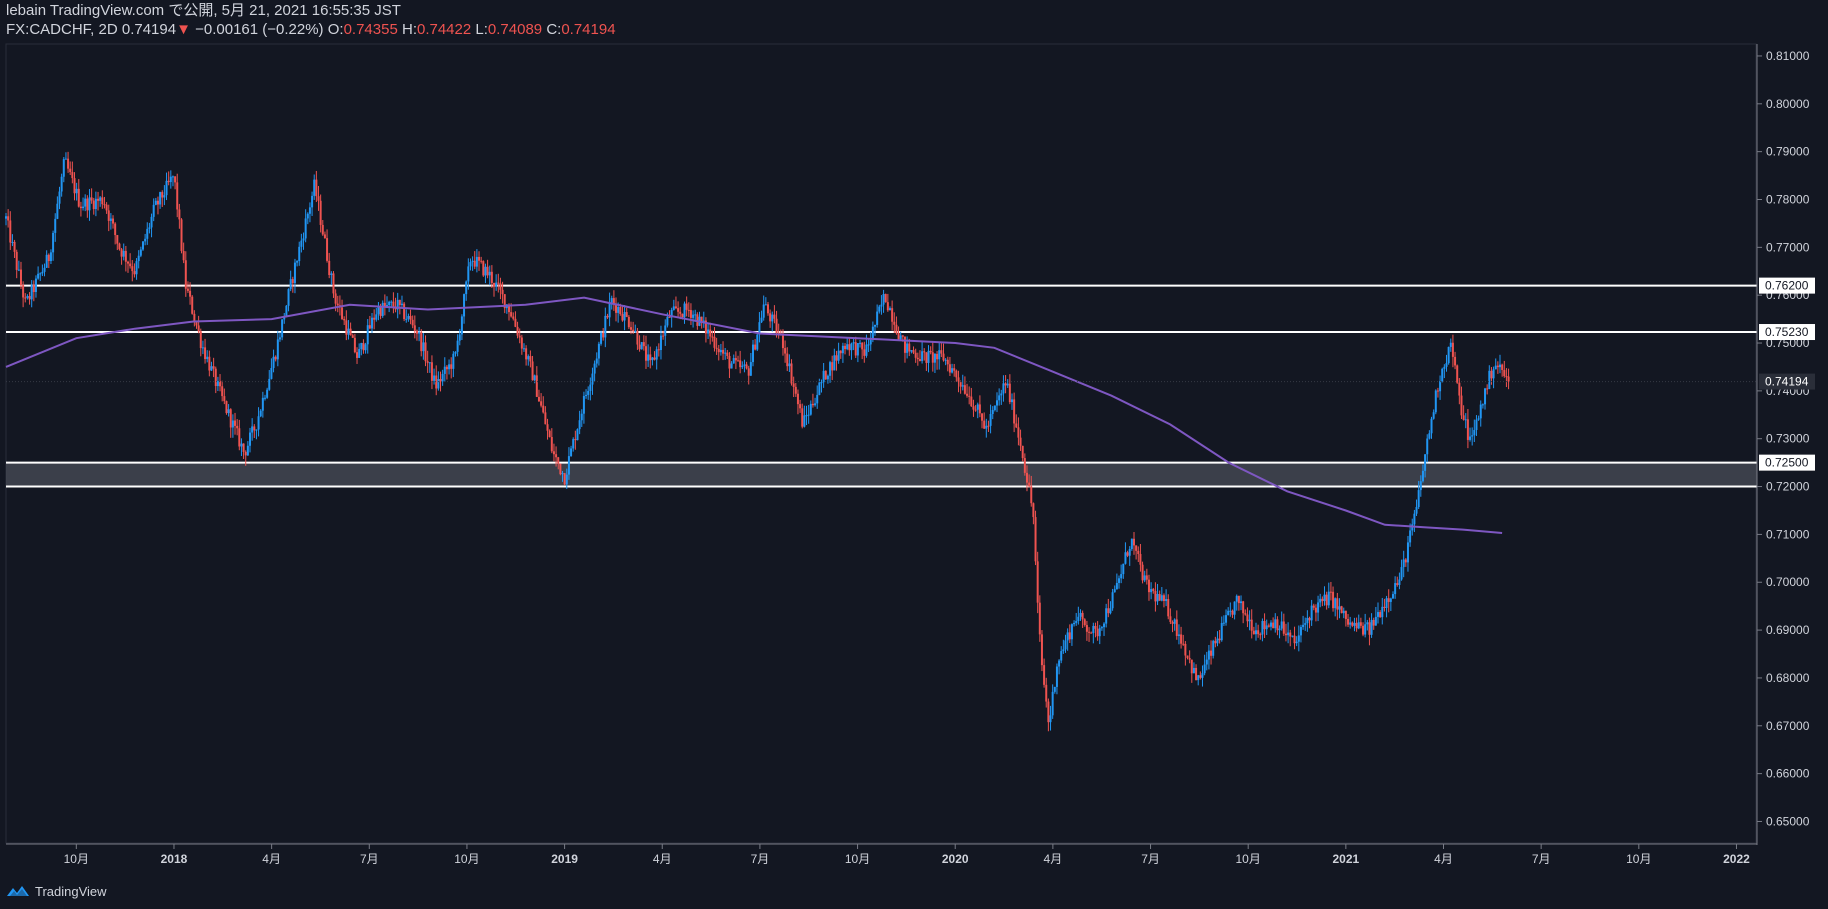 This screenshot has height=909, width=1828. I want to click on tradingview-branding: TradingView, so click(56, 891).